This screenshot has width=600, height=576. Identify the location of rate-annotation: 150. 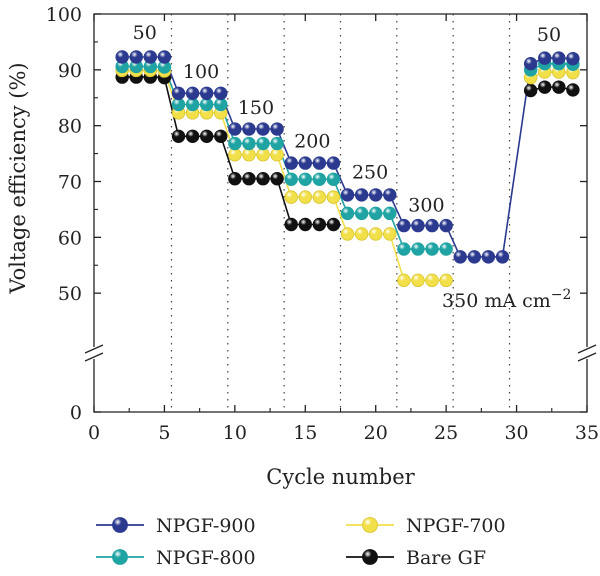
(256, 108).